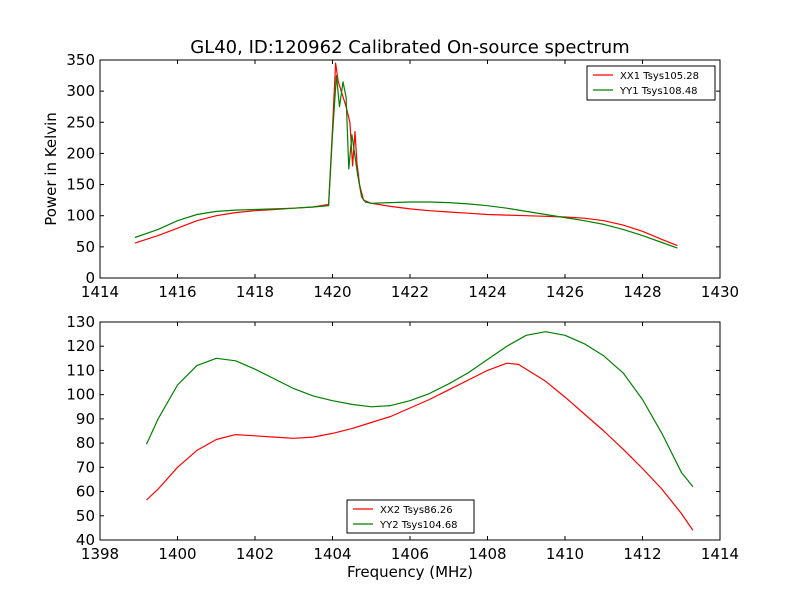  What do you see at coordinates (80, 153) in the screenshot?
I see `y-tick-label: 200` at bounding box center [80, 153].